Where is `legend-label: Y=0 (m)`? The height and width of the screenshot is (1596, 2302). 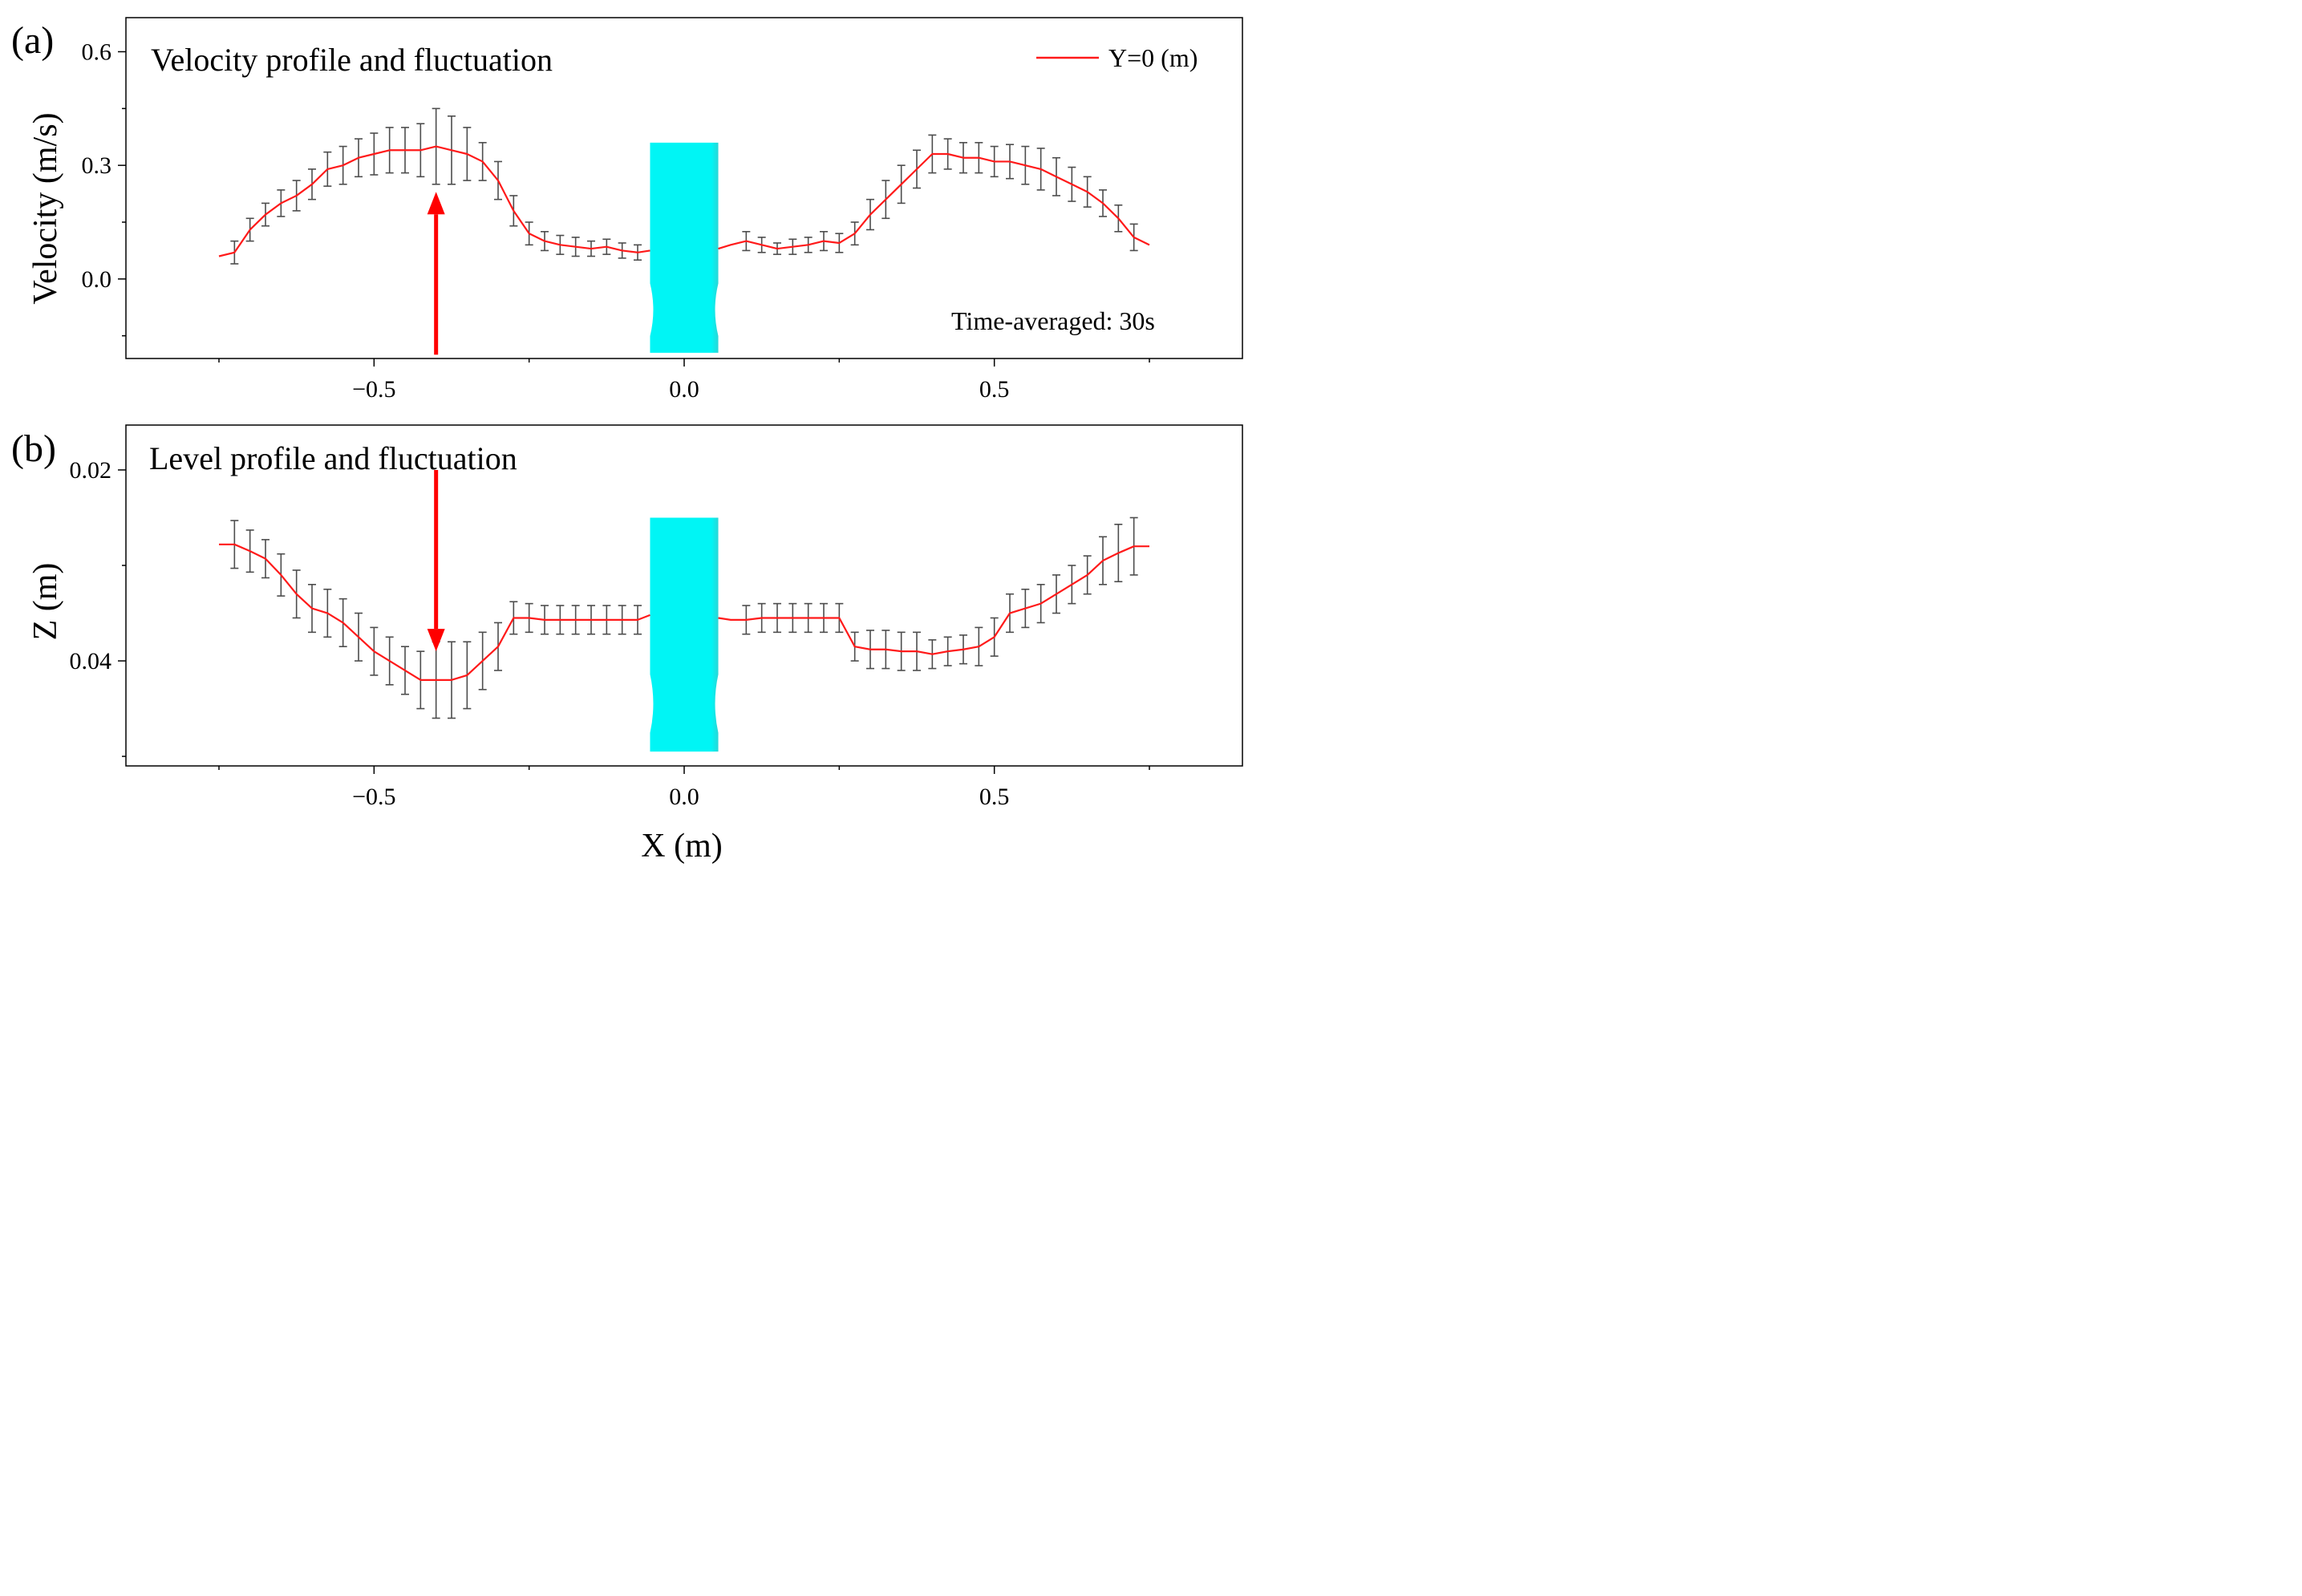 legend-label: Y=0 (m) is located at coordinates (1153, 58).